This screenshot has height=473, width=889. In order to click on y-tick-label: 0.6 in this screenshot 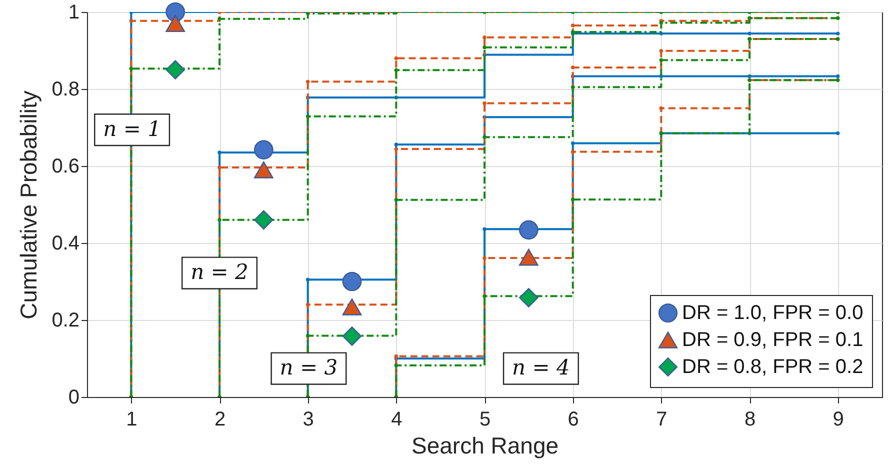, I will do `click(66, 167)`.